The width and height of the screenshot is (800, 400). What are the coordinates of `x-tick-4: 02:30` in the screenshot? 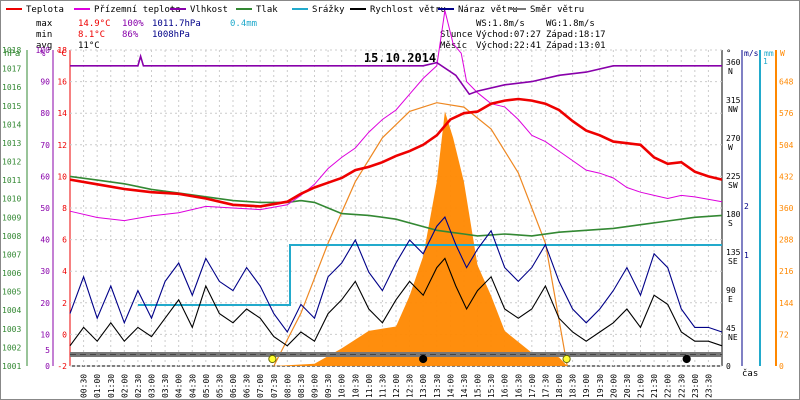 It's located at (138, 386).